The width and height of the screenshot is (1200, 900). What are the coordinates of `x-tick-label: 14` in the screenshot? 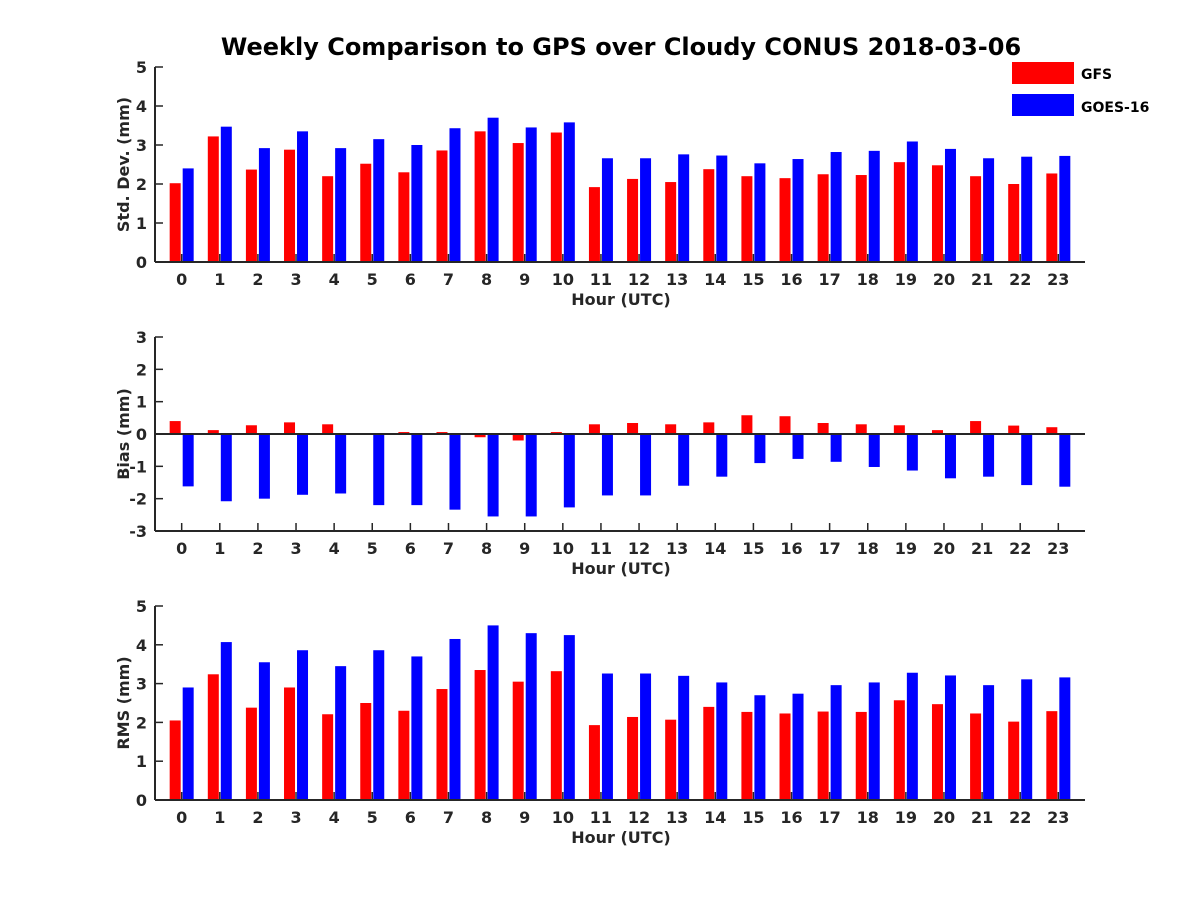 It's located at (715, 817).